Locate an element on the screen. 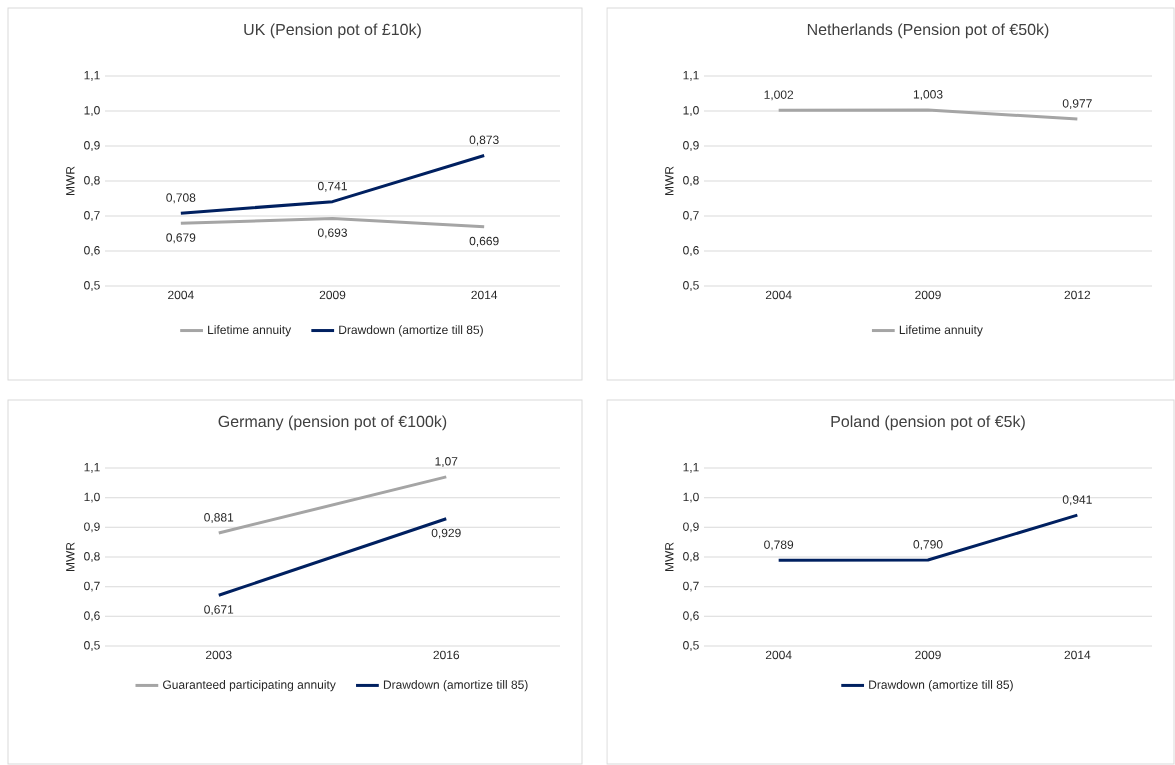 The height and width of the screenshot is (765, 1175). chart-title: UK (Pension pot of £10k) is located at coordinates (332, 31).